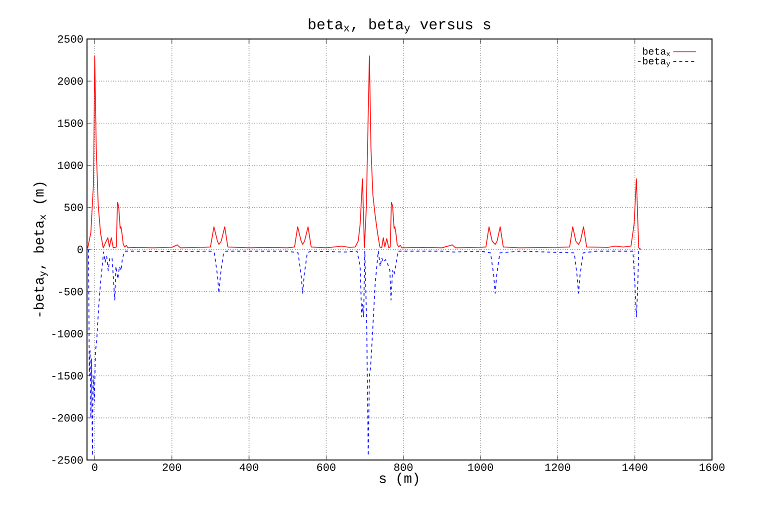  Describe the element at coordinates (70, 166) in the screenshot. I see `y-tick-label: 1000` at that location.